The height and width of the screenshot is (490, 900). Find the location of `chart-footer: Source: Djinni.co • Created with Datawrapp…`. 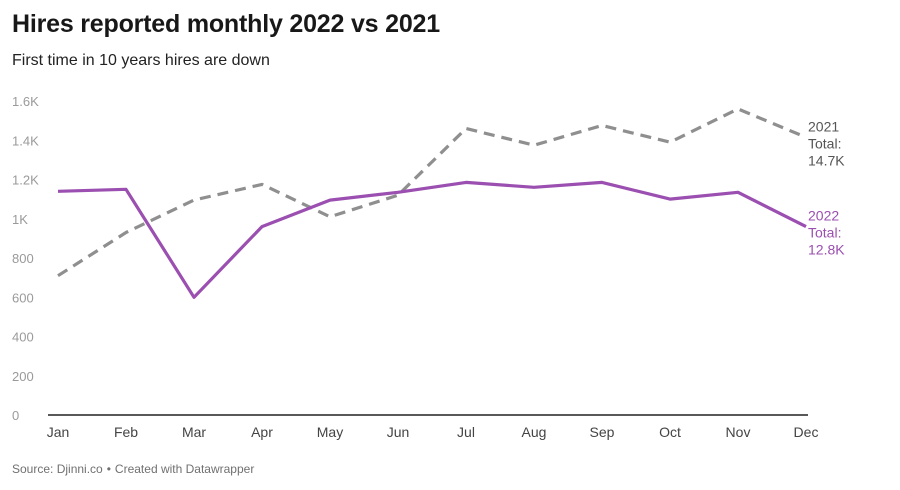

chart-footer: Source: Djinni.co • Created with Datawrapp… is located at coordinates (133, 469).